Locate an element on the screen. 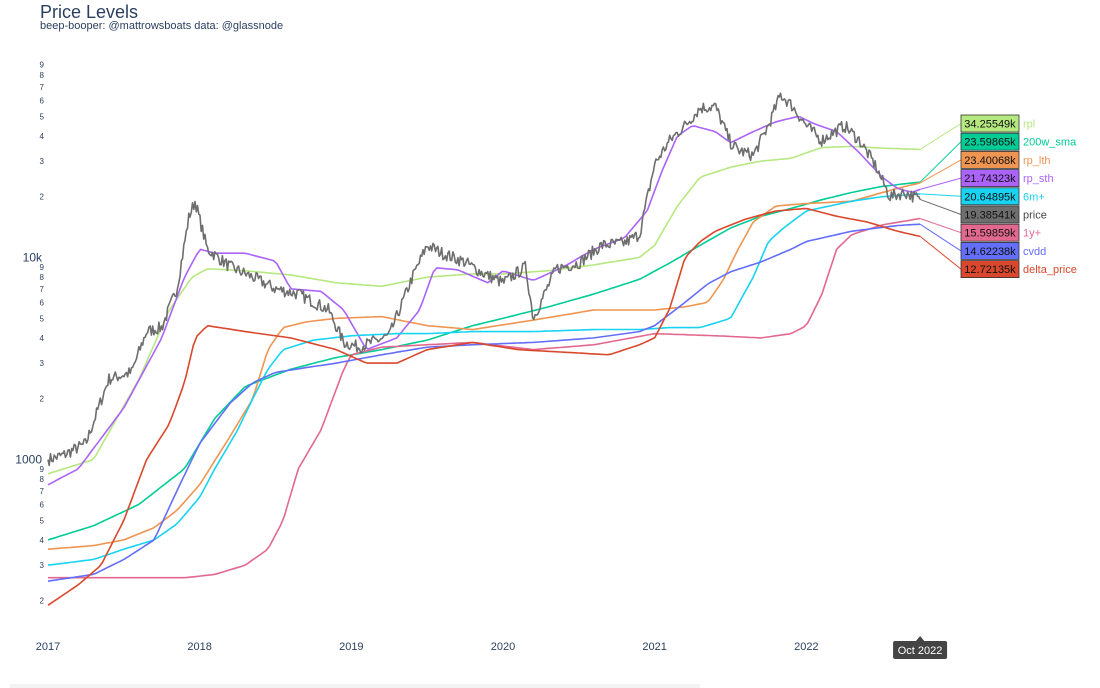 The width and height of the screenshot is (1100, 688). legend-series-name: 6m+ is located at coordinates (1034, 197).